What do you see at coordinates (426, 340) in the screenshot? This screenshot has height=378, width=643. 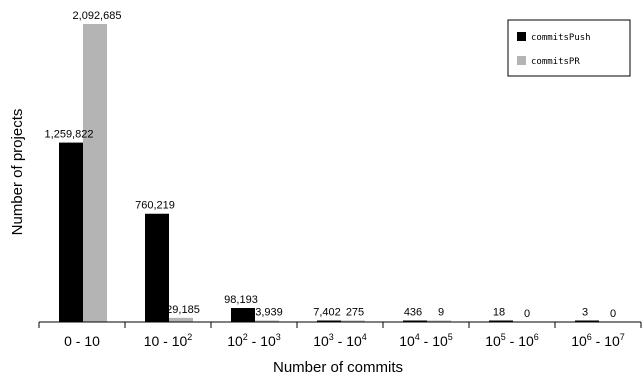 I see `x-tick-label: 104 - 105` at bounding box center [426, 340].